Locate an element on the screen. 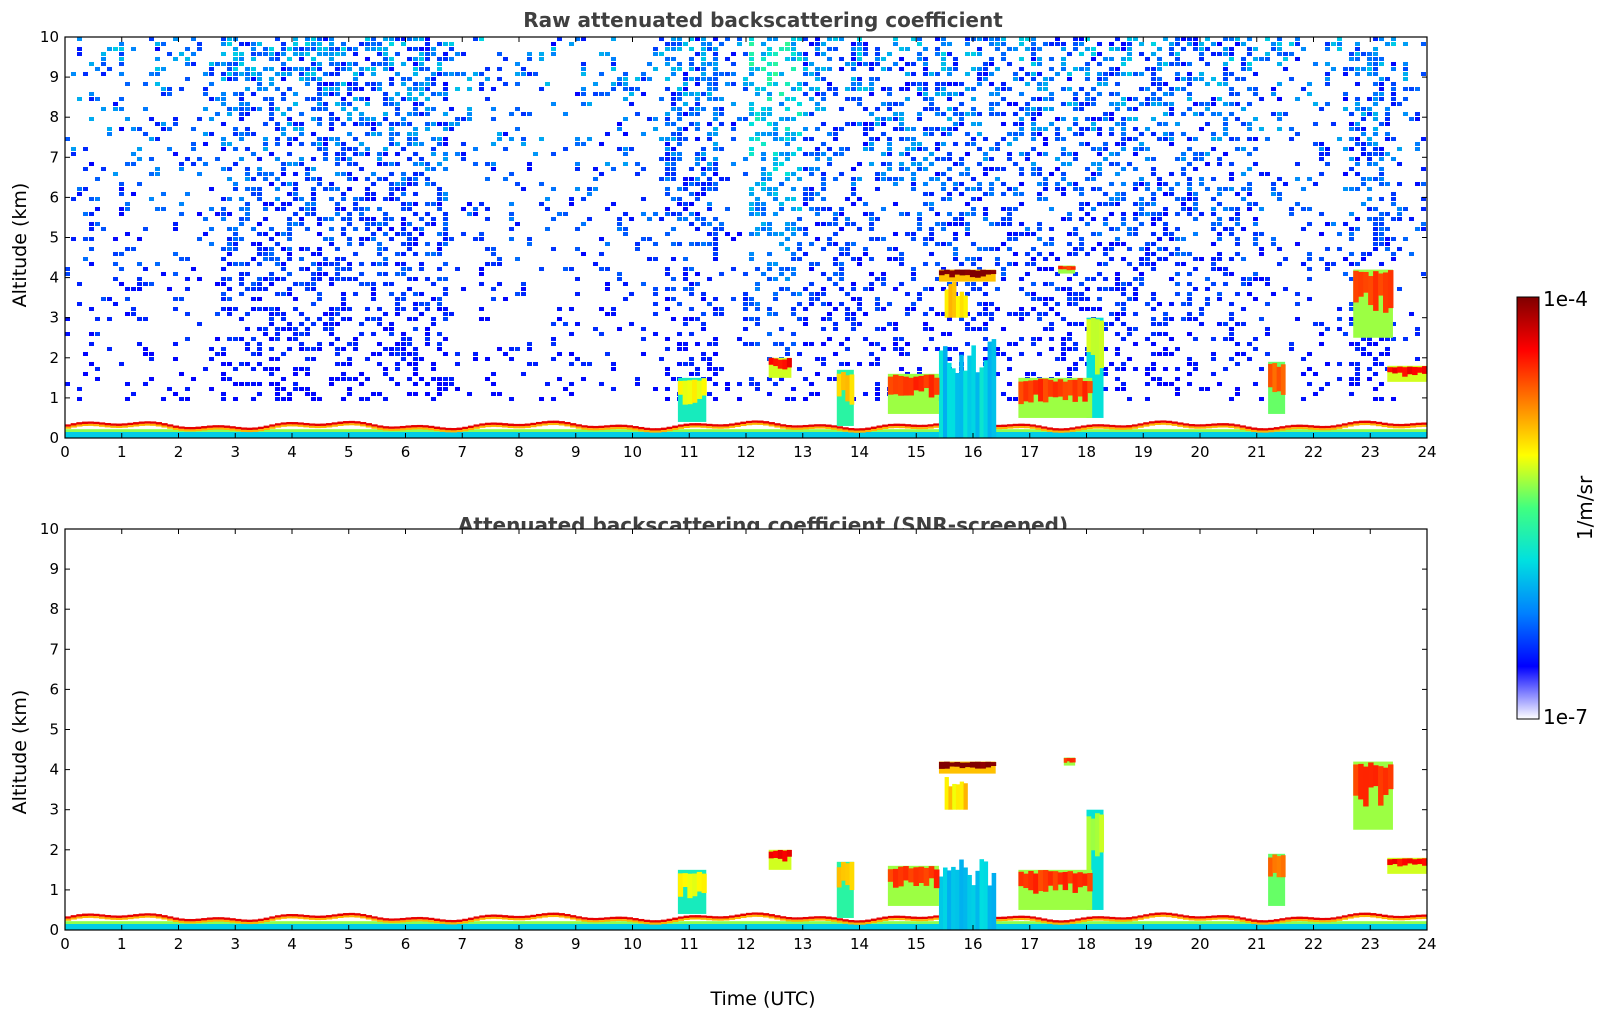  y-axis-label: Altitude (km) is located at coordinates (20, 752).